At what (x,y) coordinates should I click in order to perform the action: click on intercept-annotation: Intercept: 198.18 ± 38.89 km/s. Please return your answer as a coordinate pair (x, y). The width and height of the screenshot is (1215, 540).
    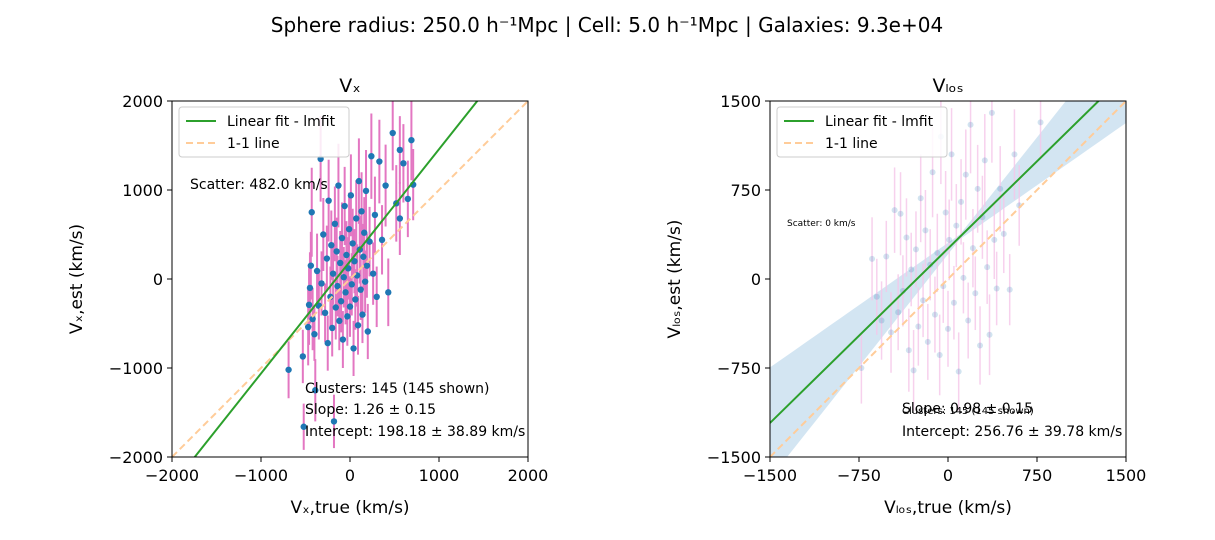
    Looking at the image, I should click on (415, 432).